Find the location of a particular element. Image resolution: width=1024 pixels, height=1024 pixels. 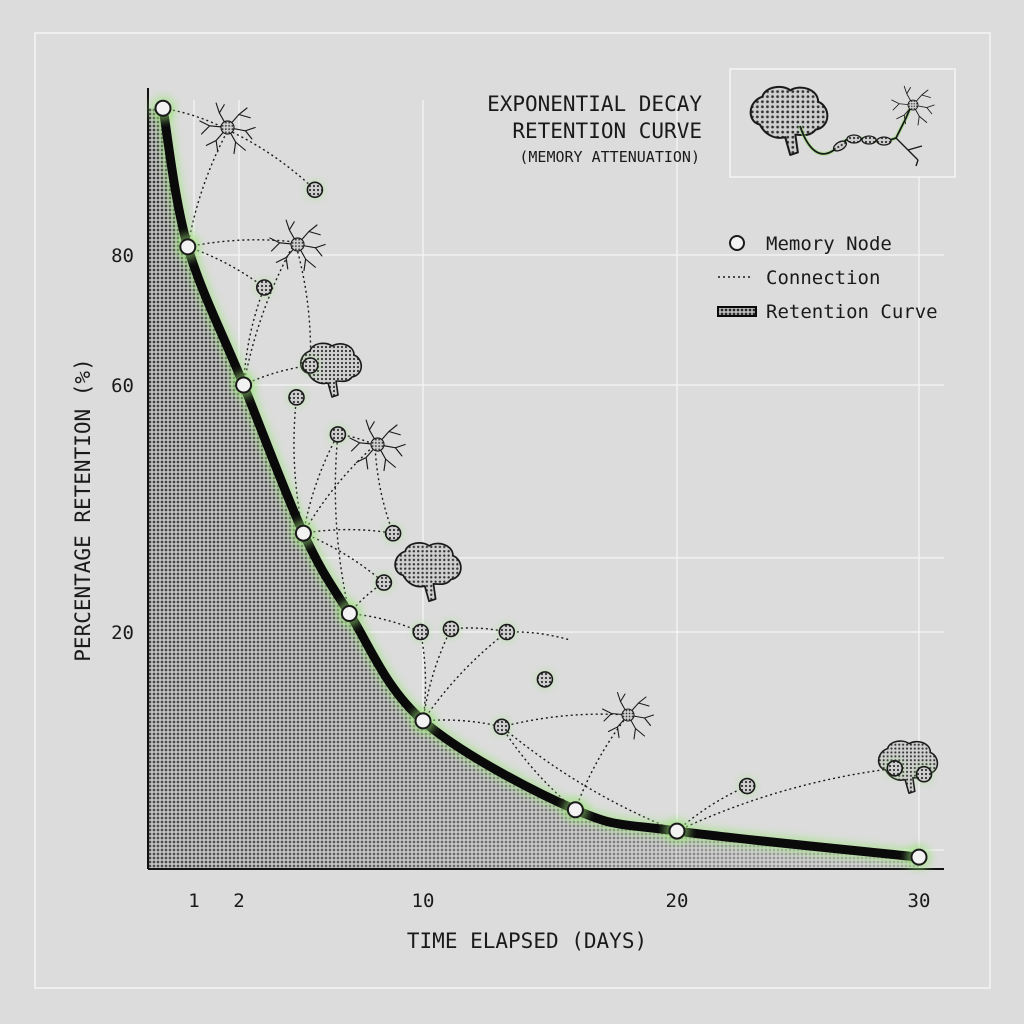

title-line-2: RETENTION CURVE is located at coordinates (607, 131).